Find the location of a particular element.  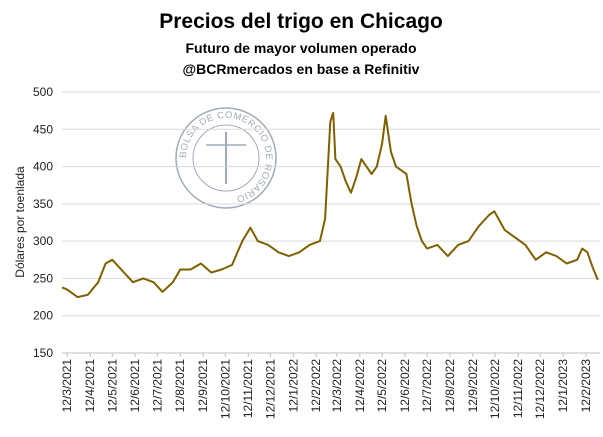

x-tick-label: 12/3/2022 is located at coordinates (337, 386).